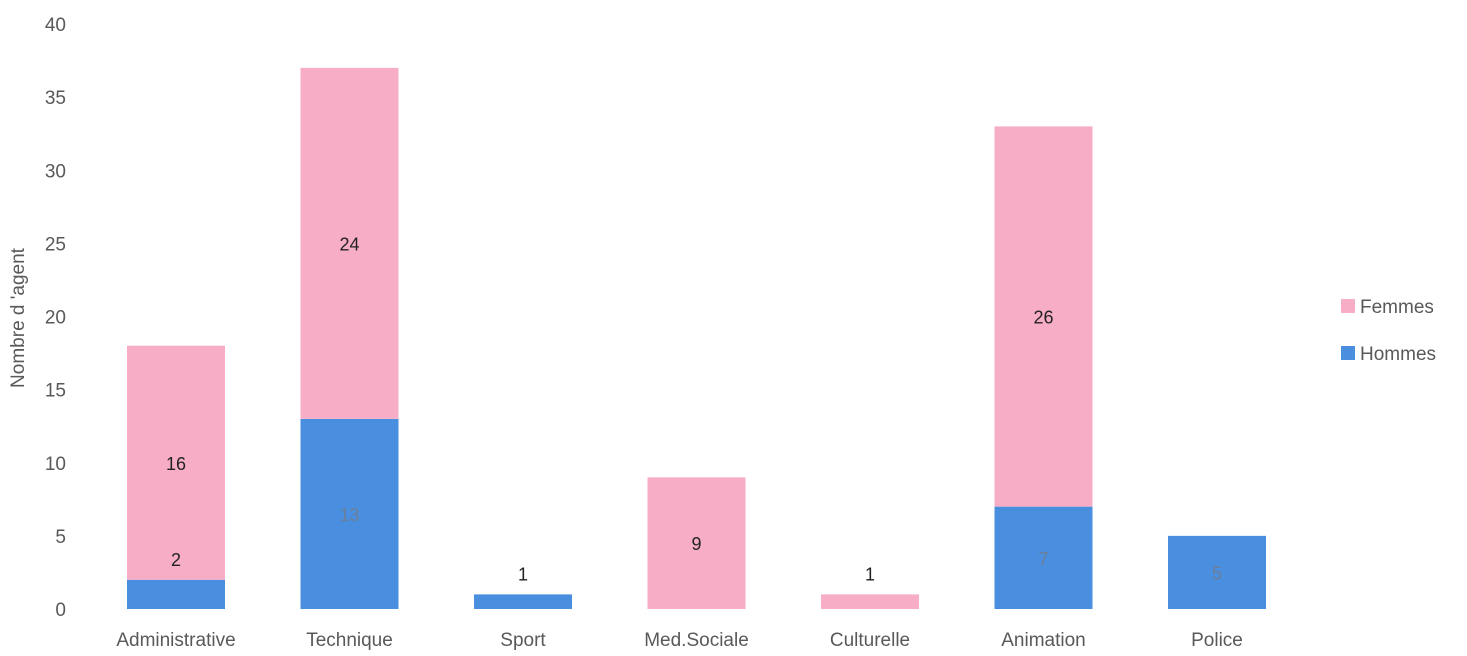  I want to click on y-tick-label: 5, so click(60, 537).